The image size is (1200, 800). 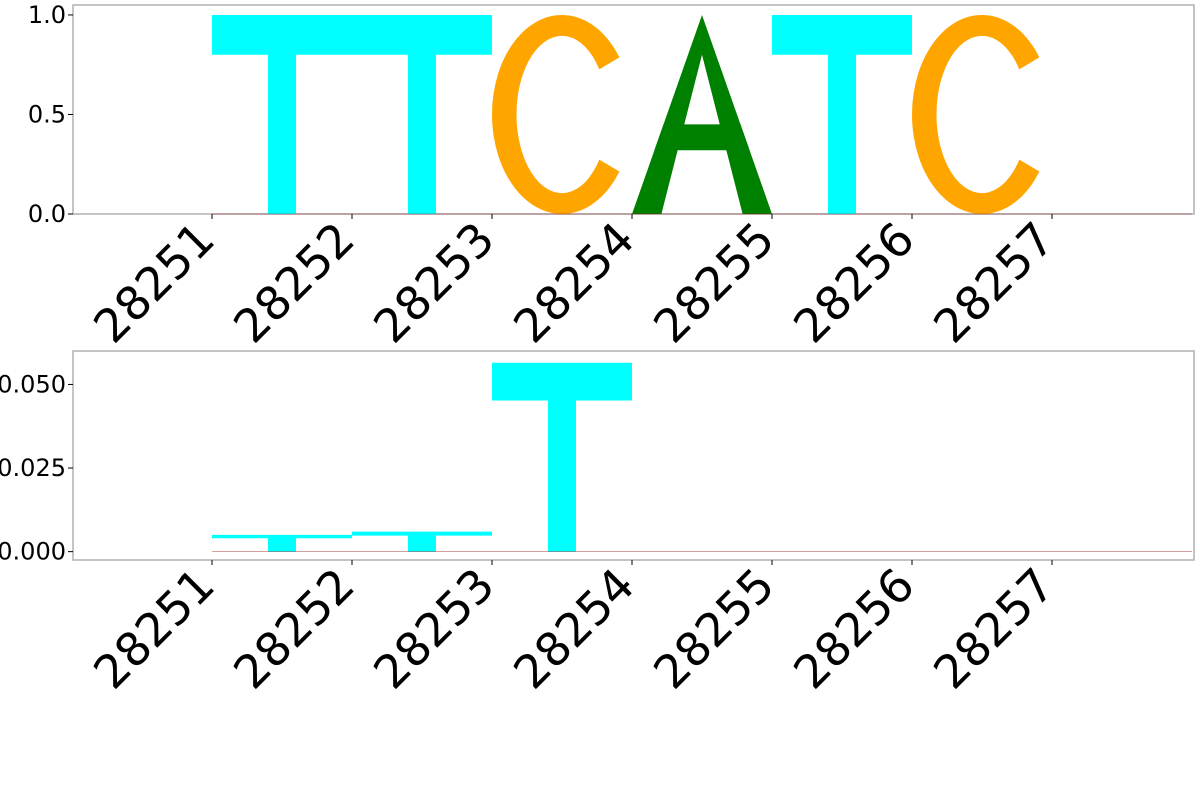 What do you see at coordinates (33, 468) in the screenshot?
I see `y-tick-label: 0.025` at bounding box center [33, 468].